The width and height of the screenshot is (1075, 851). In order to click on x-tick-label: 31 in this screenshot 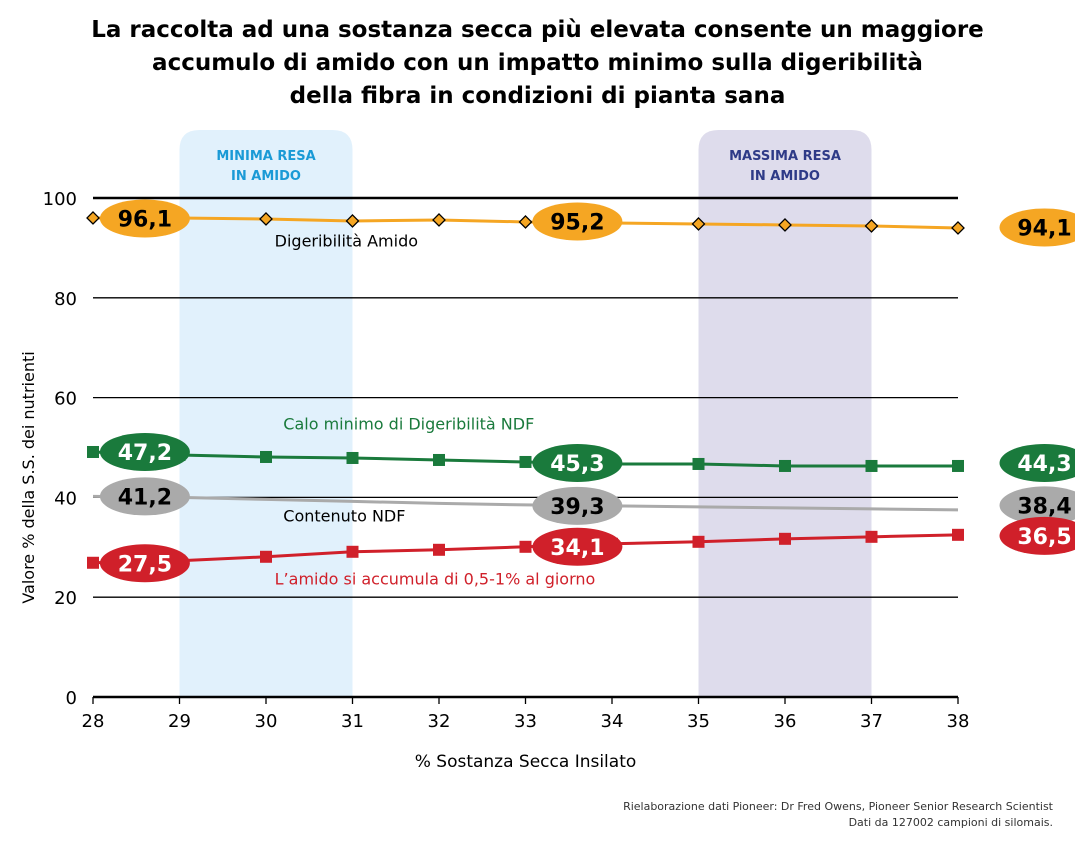, I will do `click(352, 721)`.